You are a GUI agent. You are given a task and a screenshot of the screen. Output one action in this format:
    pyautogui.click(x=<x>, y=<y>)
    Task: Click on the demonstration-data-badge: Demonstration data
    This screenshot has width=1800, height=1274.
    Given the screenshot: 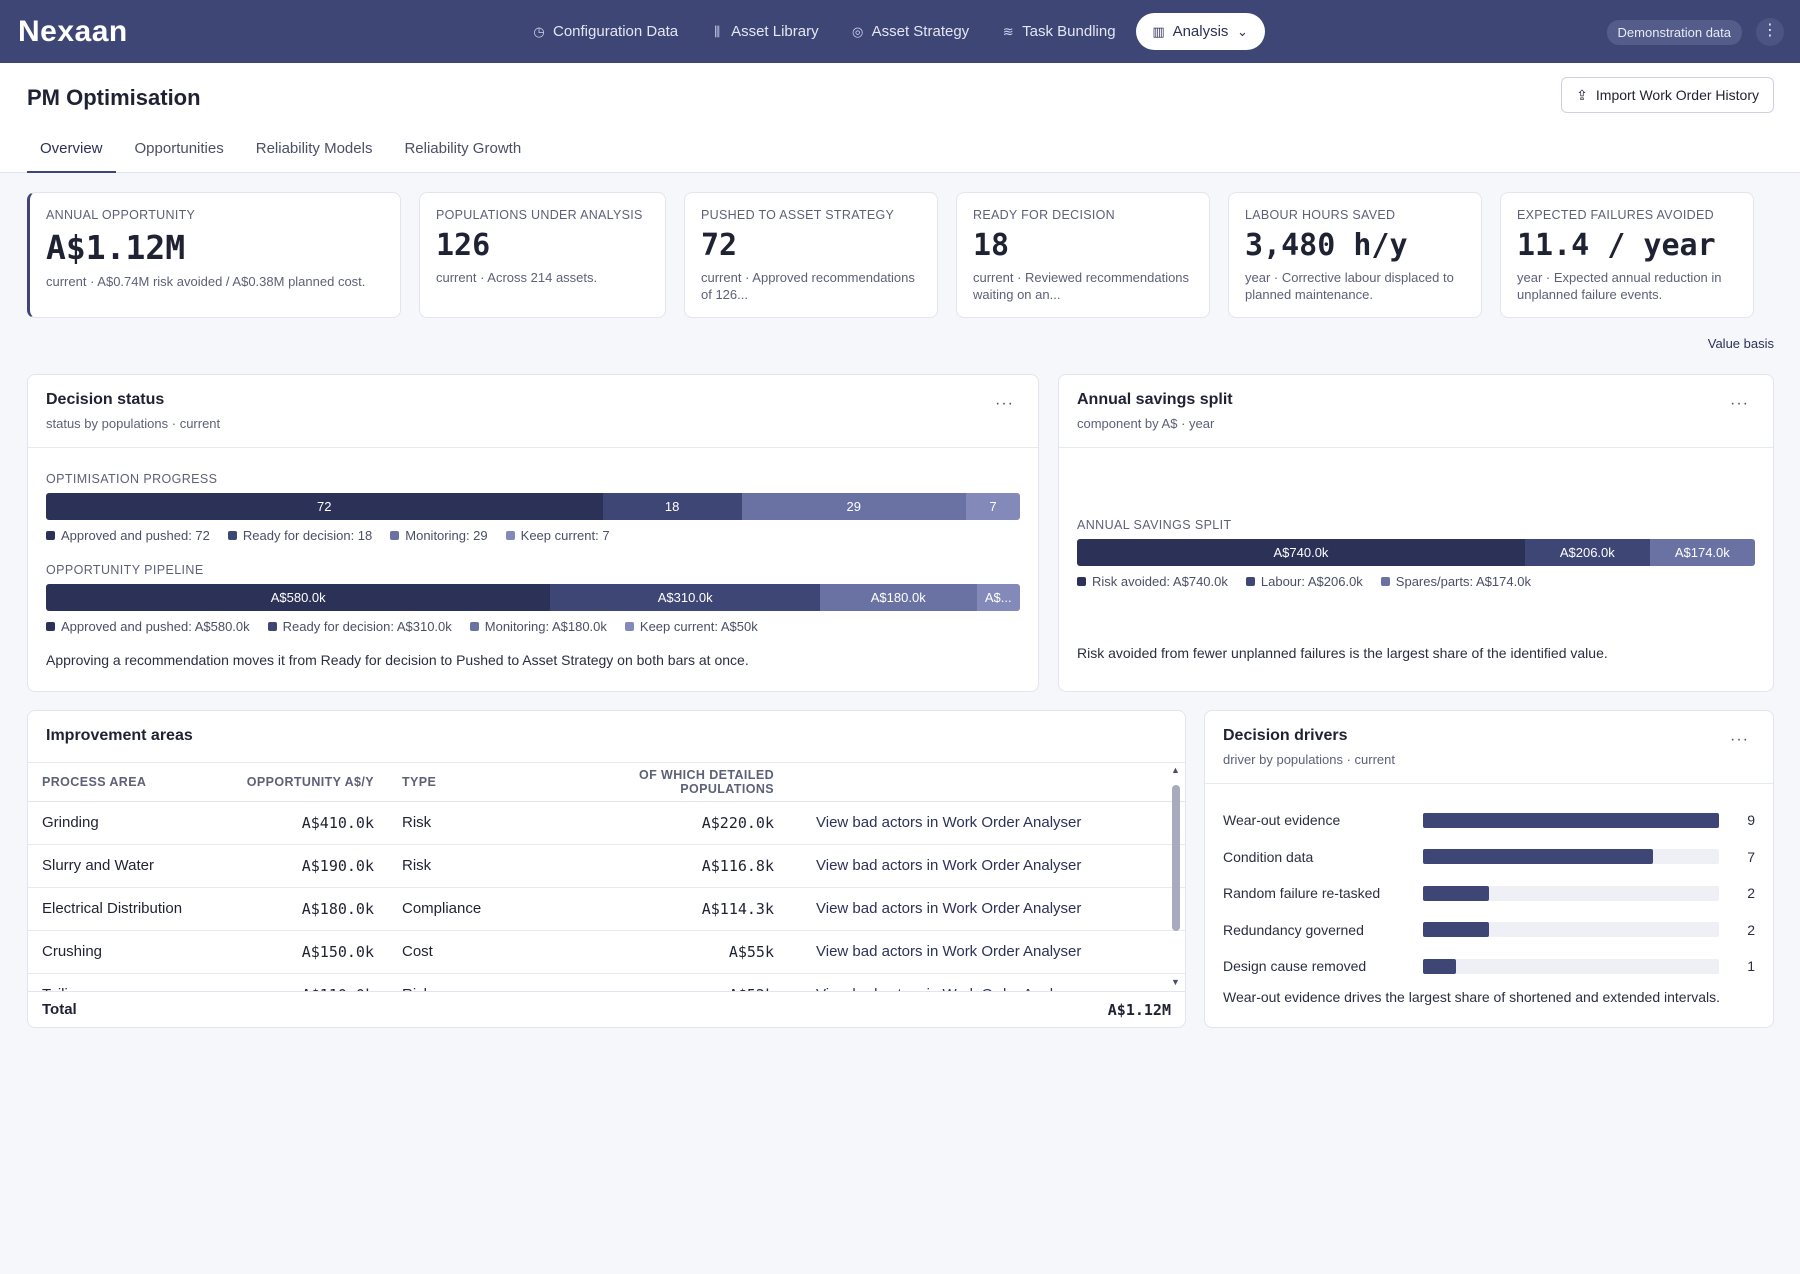 What is the action you would take?
    pyautogui.click(x=1674, y=32)
    